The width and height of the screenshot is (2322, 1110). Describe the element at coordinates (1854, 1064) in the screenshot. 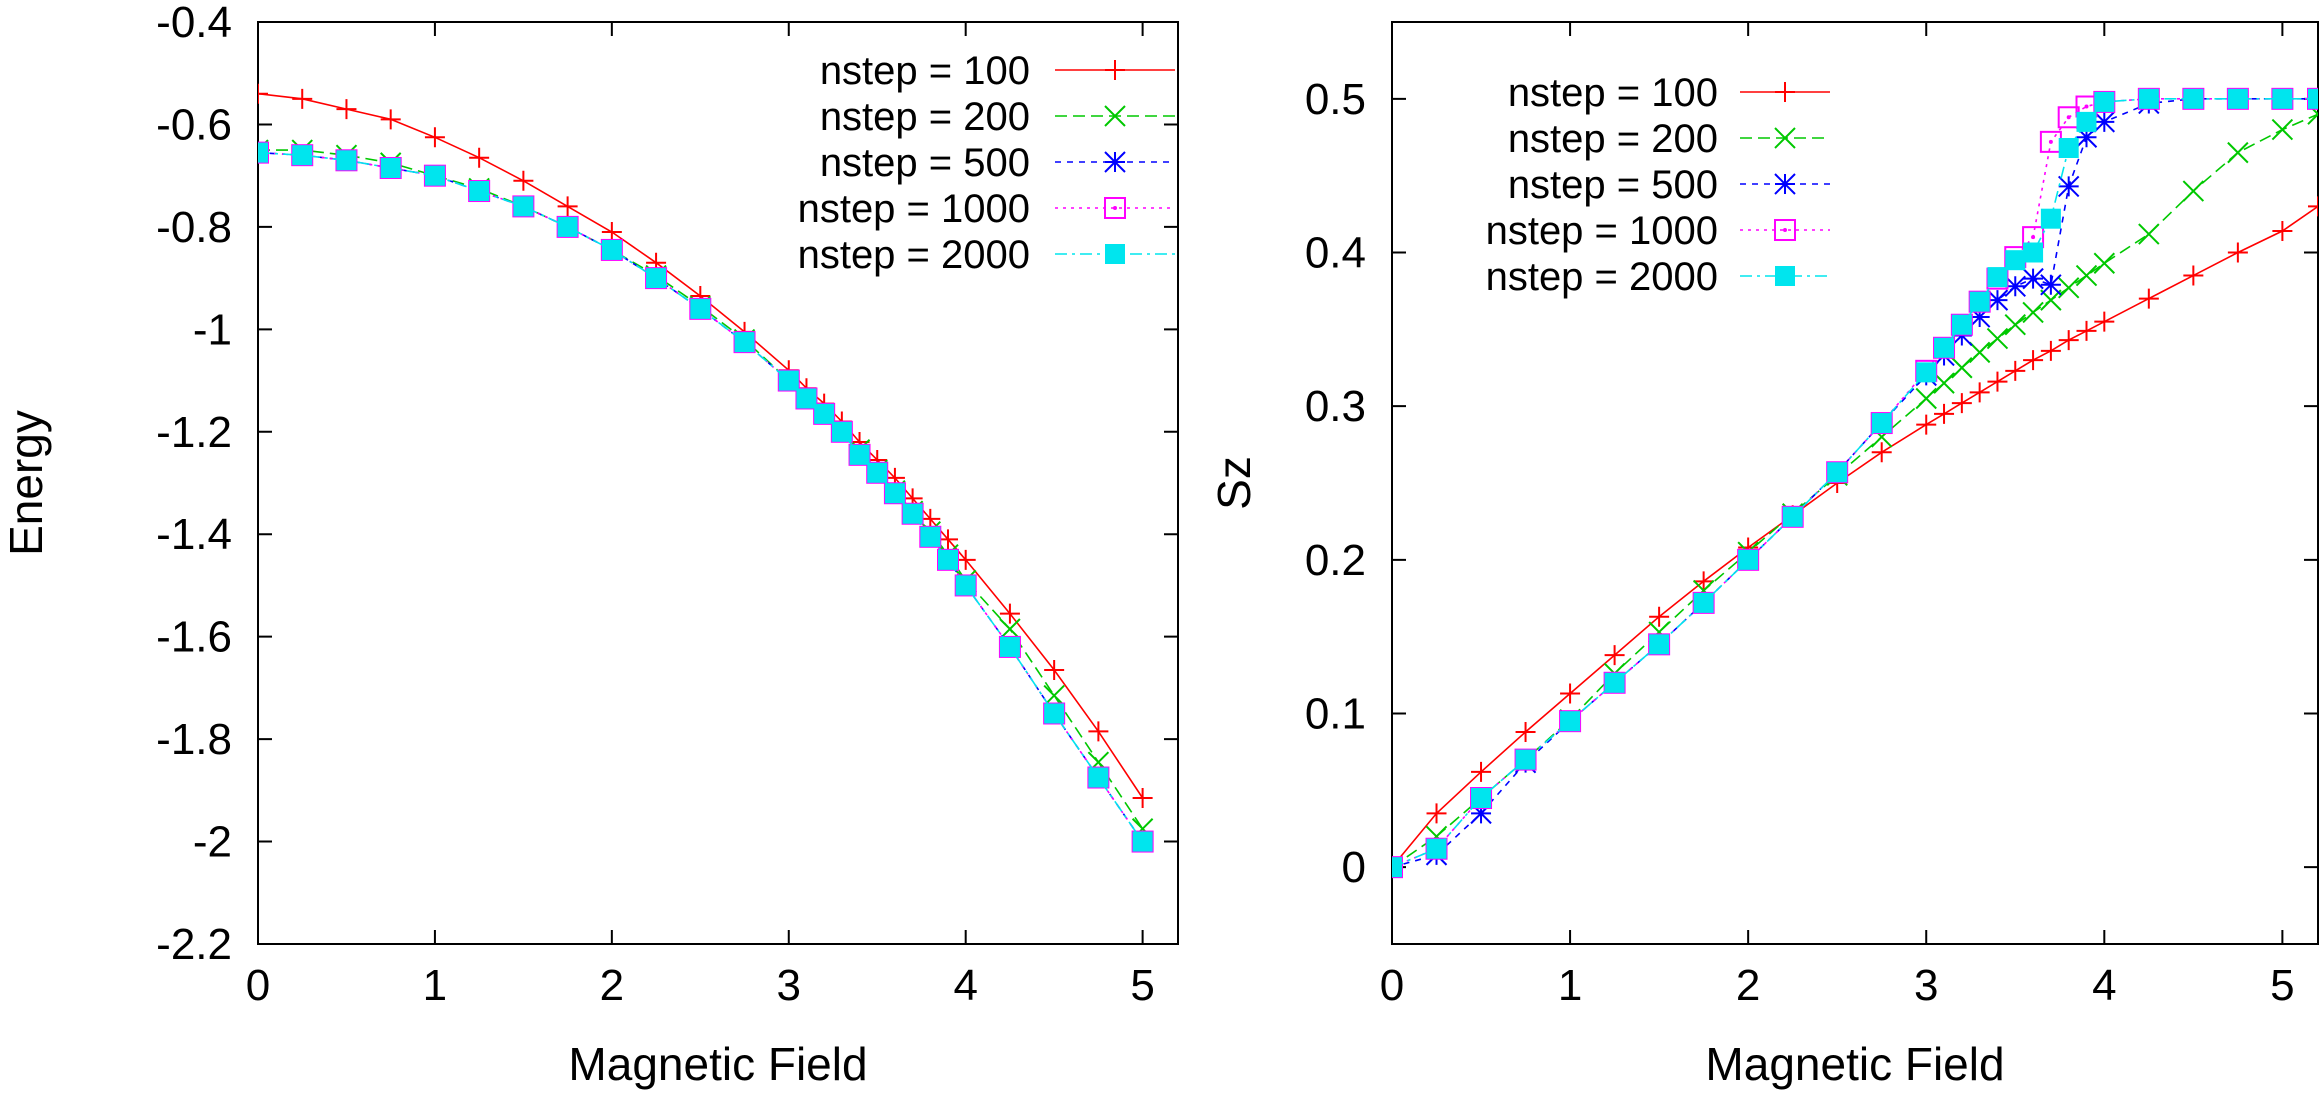

I see `x-axis-title: Magnetic Field` at that location.